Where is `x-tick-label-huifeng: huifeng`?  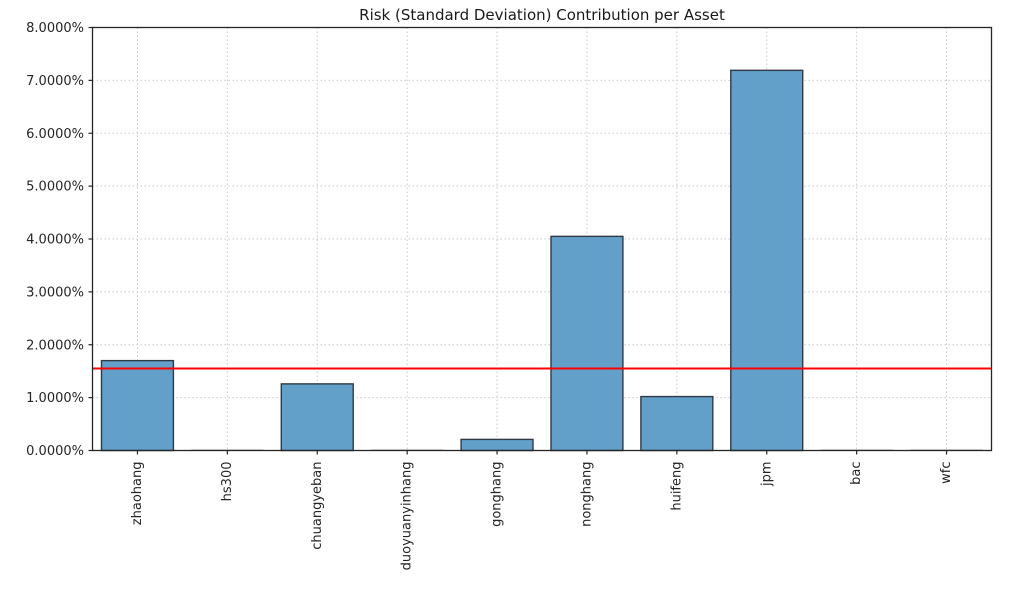 x-tick-label-huifeng: huifeng is located at coordinates (676, 486).